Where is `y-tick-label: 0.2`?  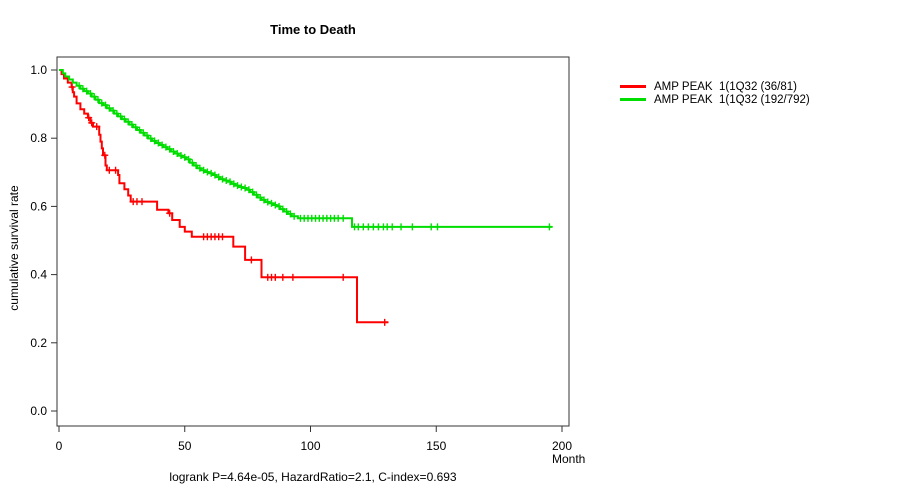
y-tick-label: 0.2 is located at coordinates (38, 343).